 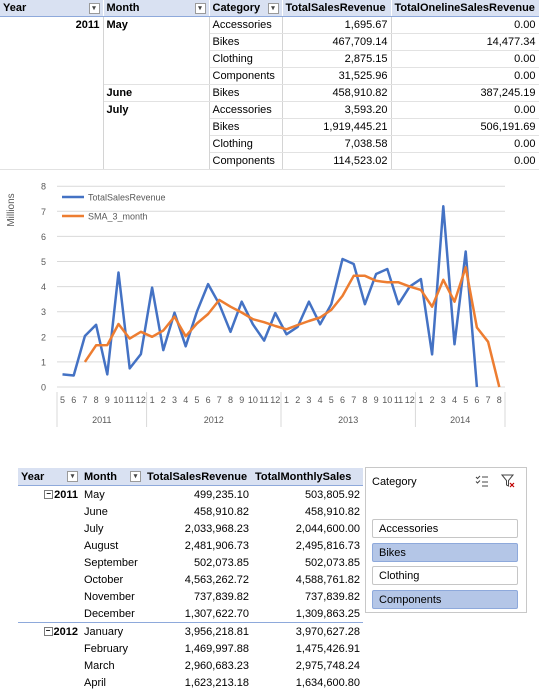 I want to click on month-cell: June, so click(x=156, y=93).